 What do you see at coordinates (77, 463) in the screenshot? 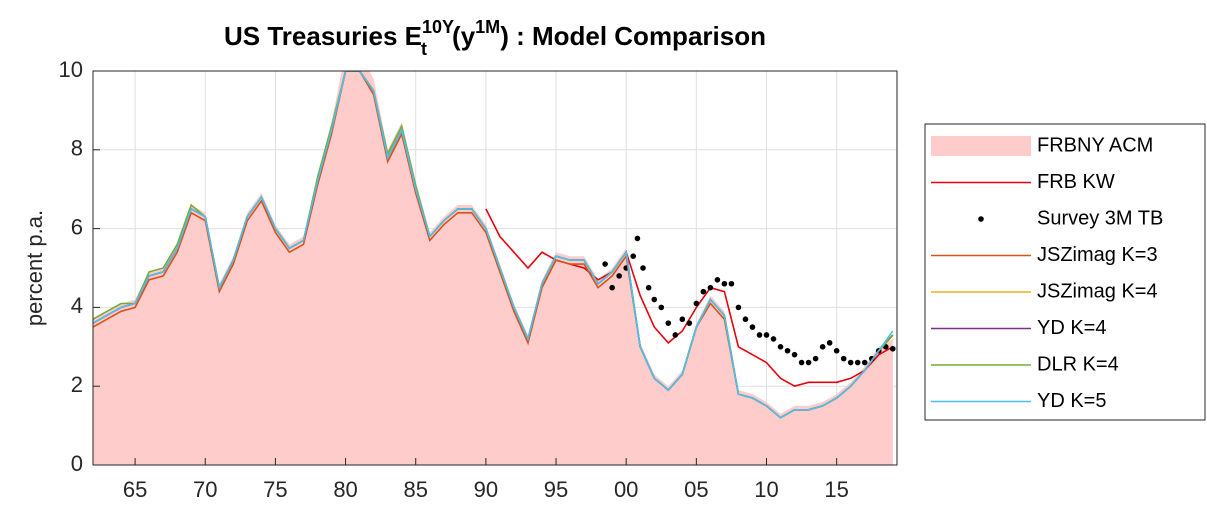
I see `y-tick-label: 0` at bounding box center [77, 463].